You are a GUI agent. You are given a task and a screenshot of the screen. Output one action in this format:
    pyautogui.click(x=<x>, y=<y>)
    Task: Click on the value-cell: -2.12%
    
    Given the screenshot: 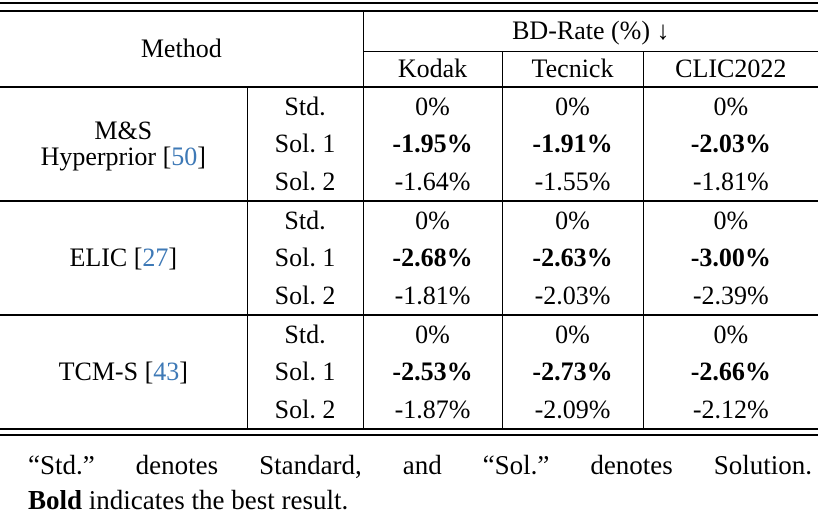 What is the action you would take?
    pyautogui.click(x=730, y=410)
    